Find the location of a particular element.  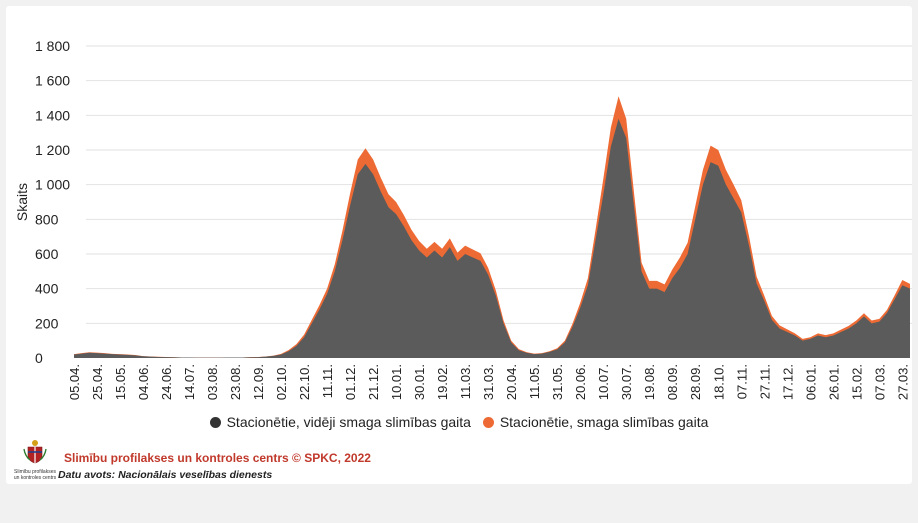

x-tick-label: 20.04. is located at coordinates (511, 382).